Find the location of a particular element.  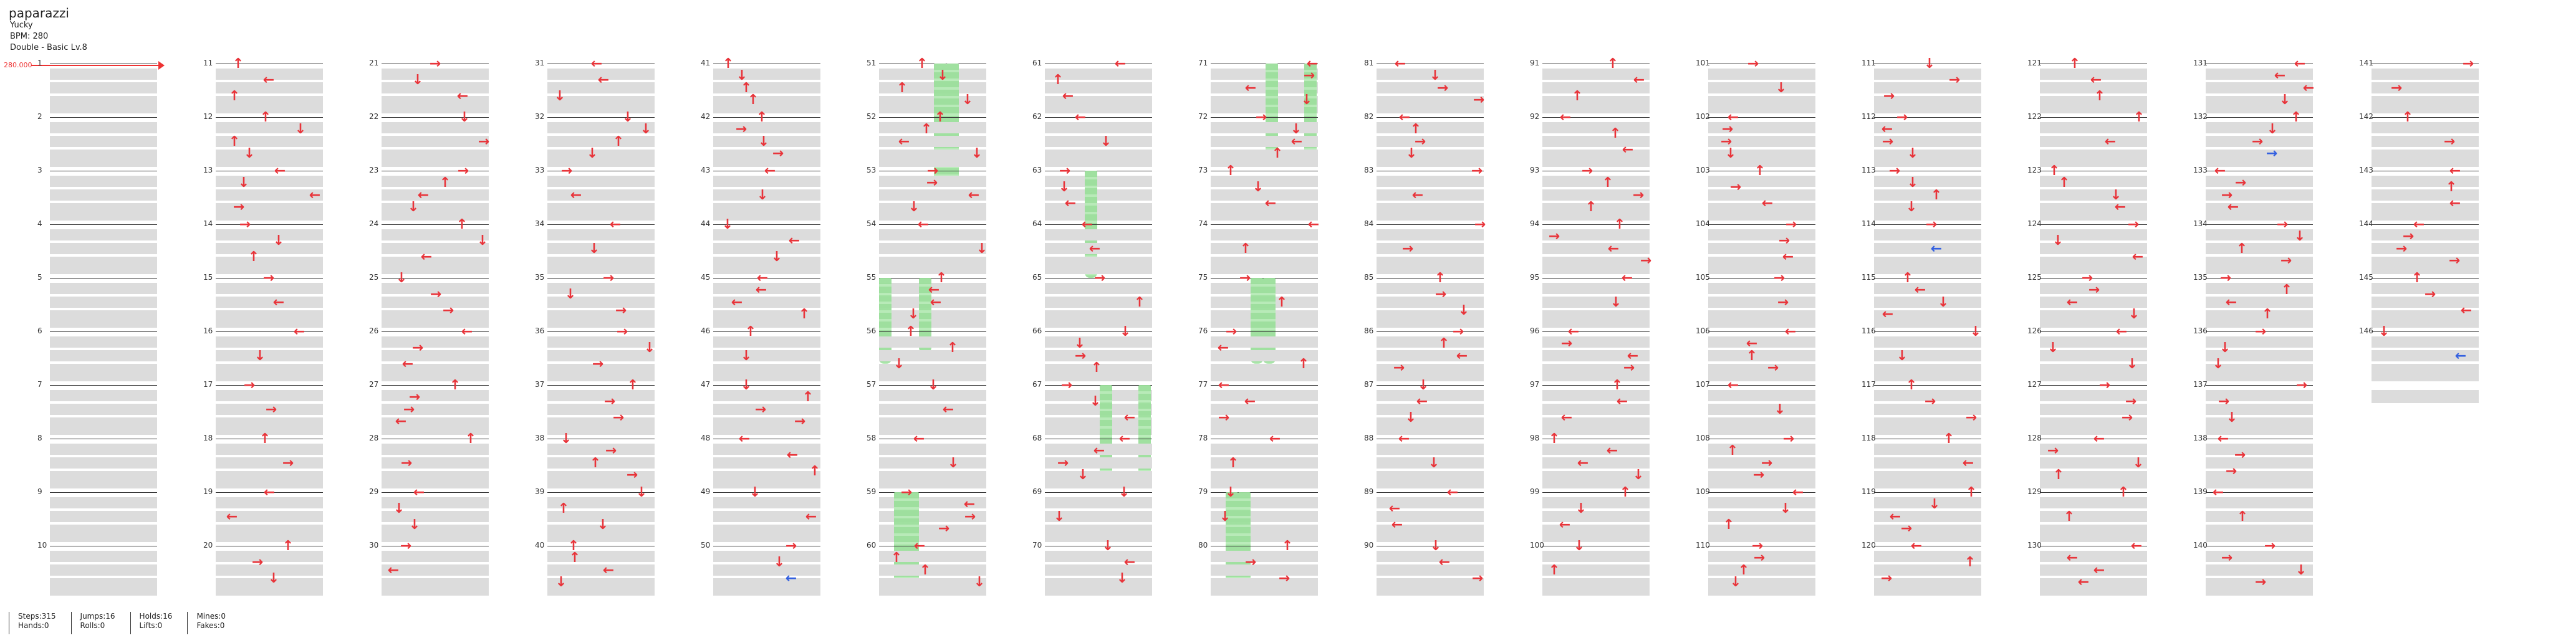

measure-37: 37 ↑ → → is located at coordinates (595, 409).